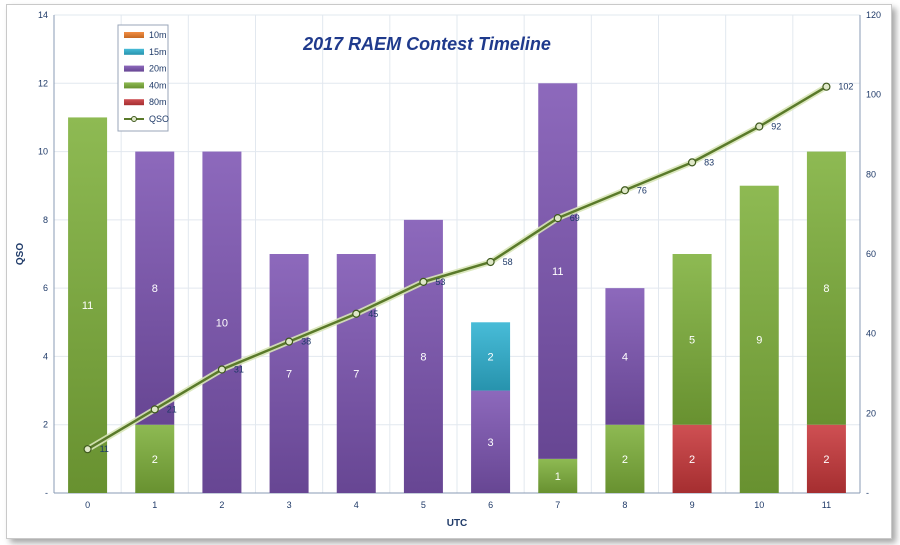  What do you see at coordinates (239, 370) in the screenshot?
I see `qso-value-label: 31` at bounding box center [239, 370].